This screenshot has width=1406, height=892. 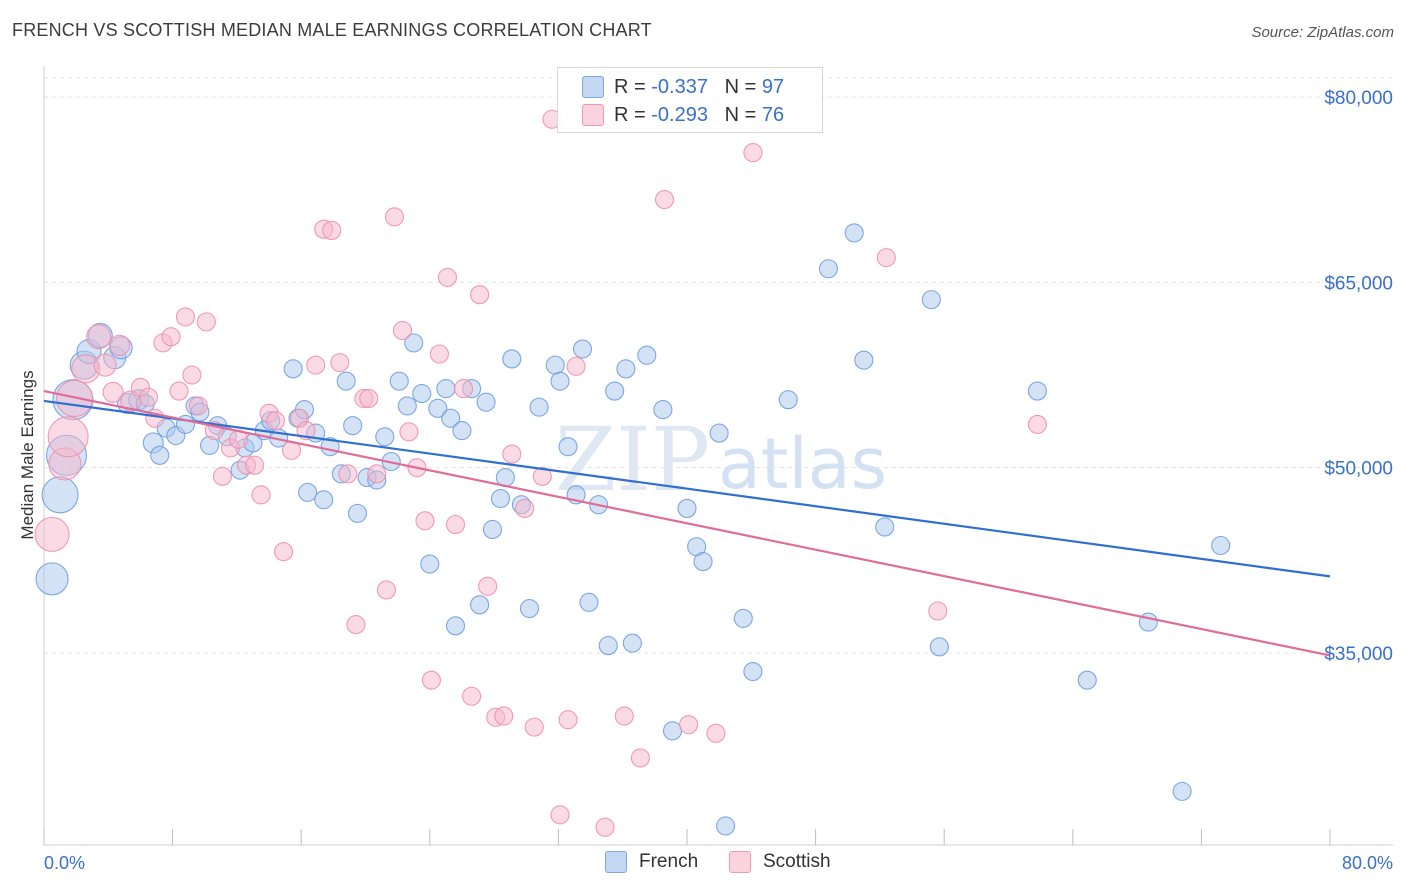 What do you see at coordinates (27, 454) in the screenshot?
I see `y-axis-label: Median Male Earnings` at bounding box center [27, 454].